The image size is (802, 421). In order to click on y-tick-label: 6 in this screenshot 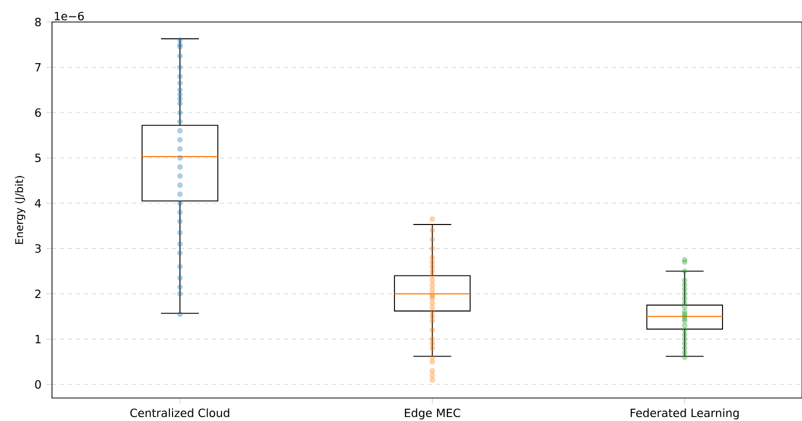, I will do `click(38, 112)`.